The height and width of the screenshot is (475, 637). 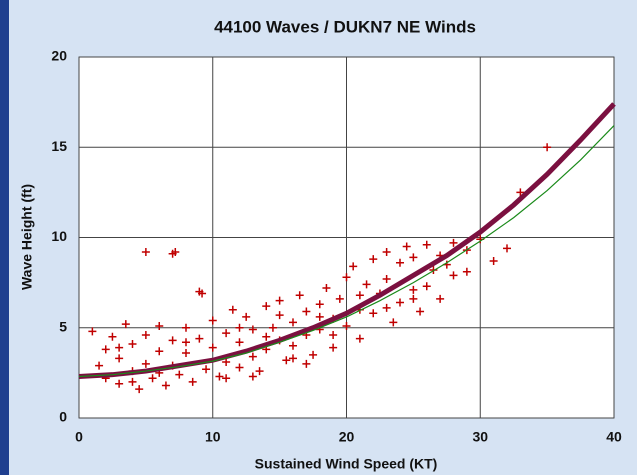 What do you see at coordinates (59, 56) in the screenshot?
I see `y-tick-label: 20` at bounding box center [59, 56].